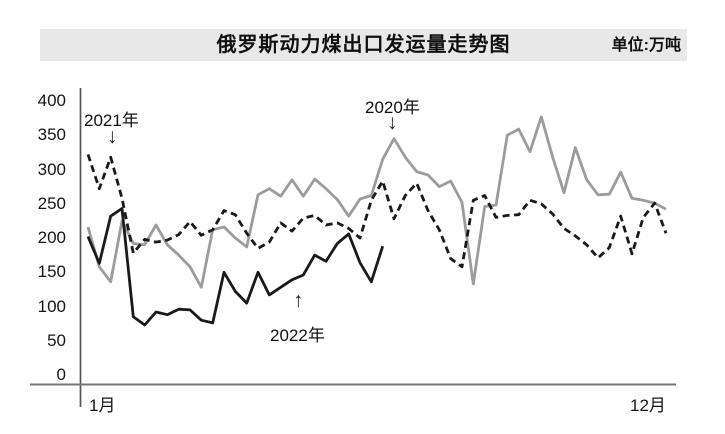 This screenshot has width=725, height=434. Describe the element at coordinates (51, 100) in the screenshot. I see `y-tick-label: 400` at that location.